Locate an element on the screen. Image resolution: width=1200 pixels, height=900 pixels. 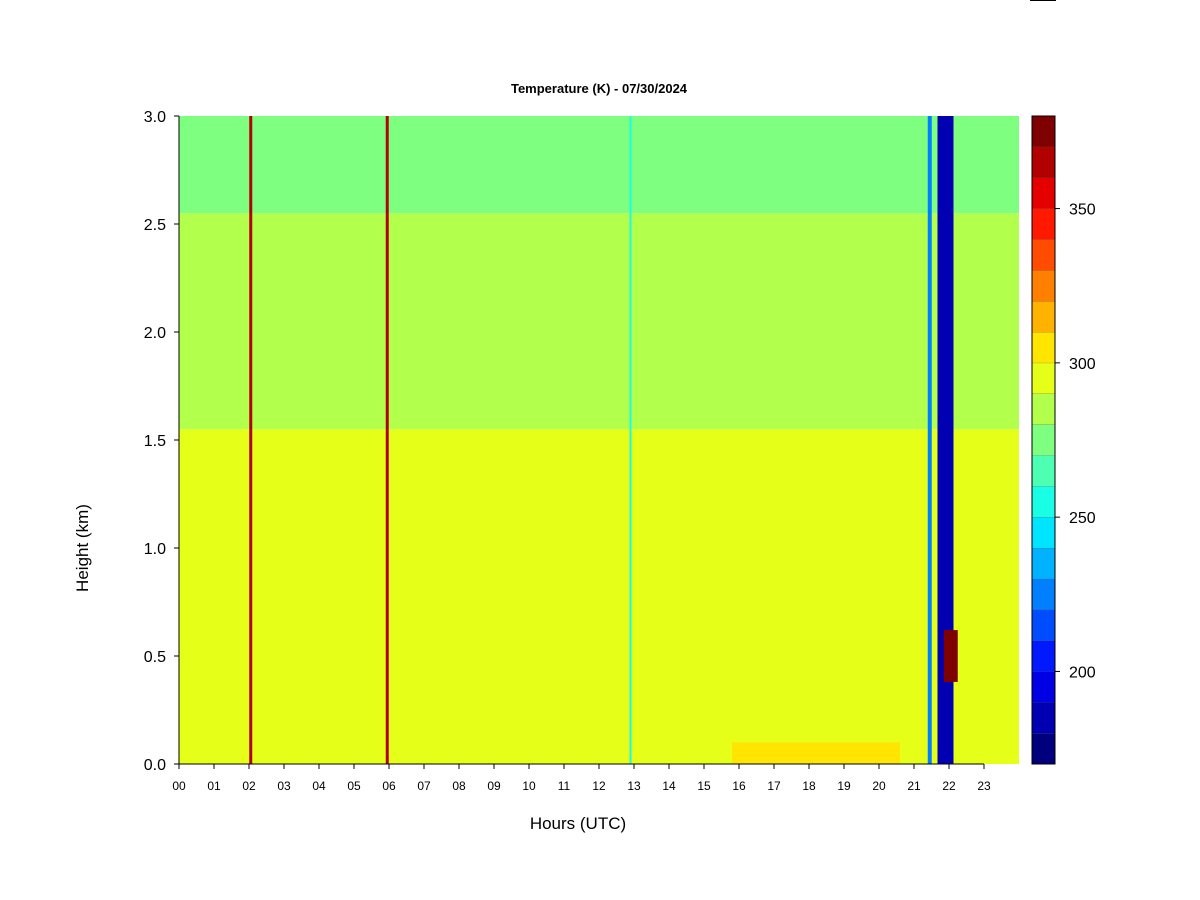
y-axis-label: Height (km) is located at coordinates (82, 548).